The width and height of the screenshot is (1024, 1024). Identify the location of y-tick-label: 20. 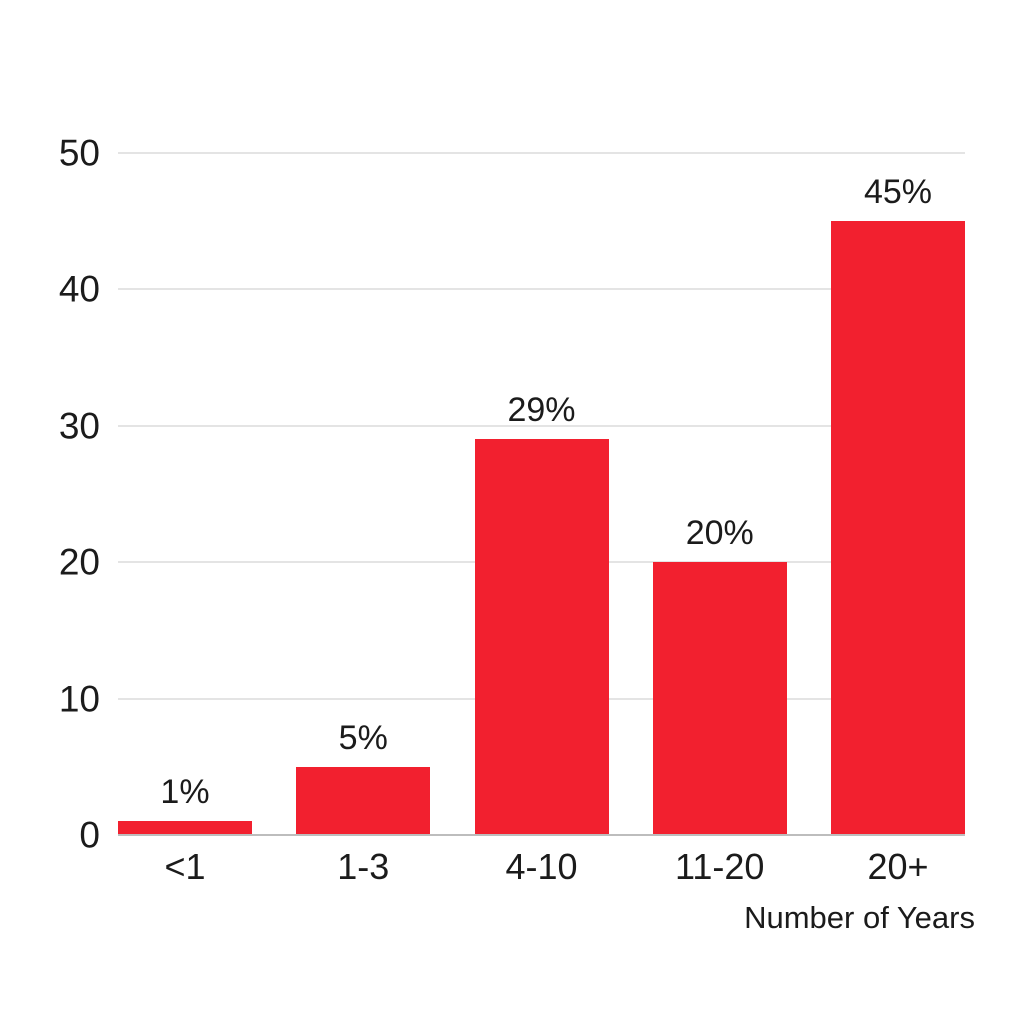
(79, 562).